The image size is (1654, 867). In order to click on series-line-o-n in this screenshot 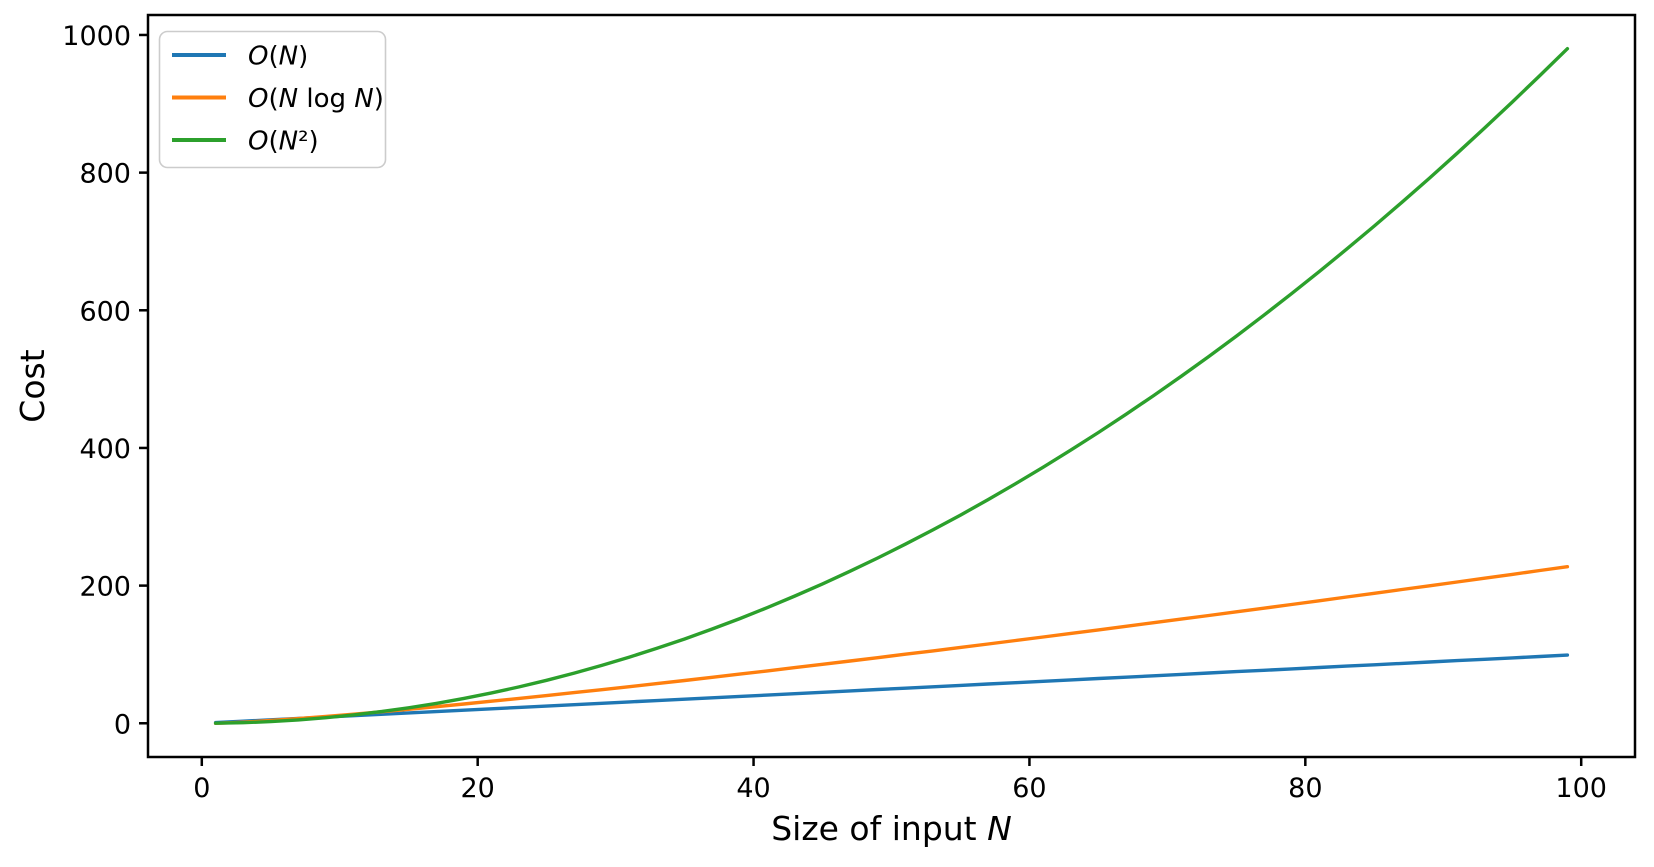, I will do `click(891, 689)`.